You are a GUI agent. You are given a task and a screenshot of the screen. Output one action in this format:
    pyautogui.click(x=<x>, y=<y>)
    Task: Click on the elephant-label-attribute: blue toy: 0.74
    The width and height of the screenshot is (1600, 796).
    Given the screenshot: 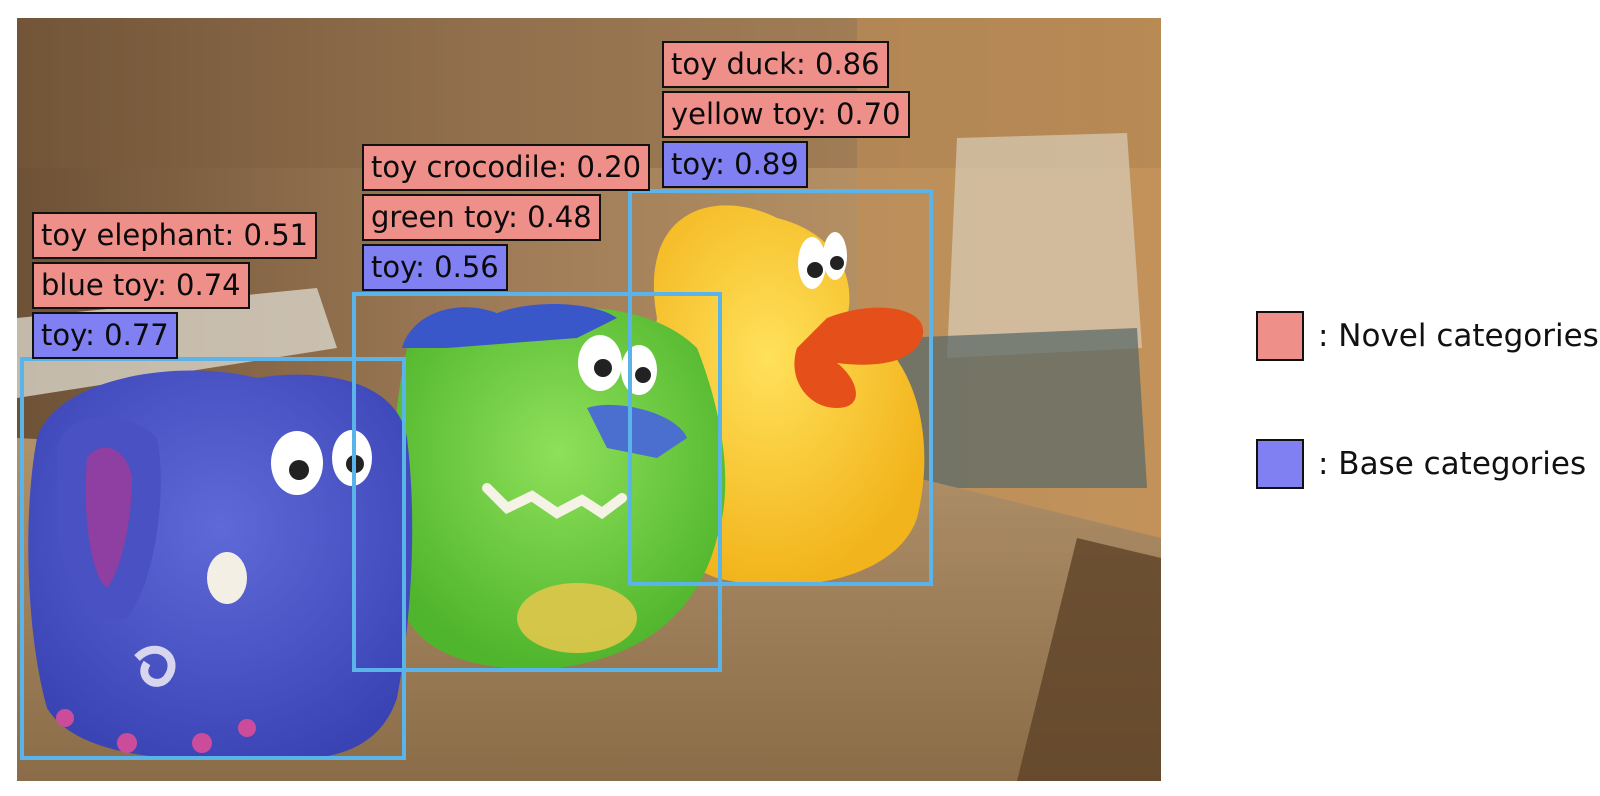 What is the action you would take?
    pyautogui.click(x=141, y=285)
    